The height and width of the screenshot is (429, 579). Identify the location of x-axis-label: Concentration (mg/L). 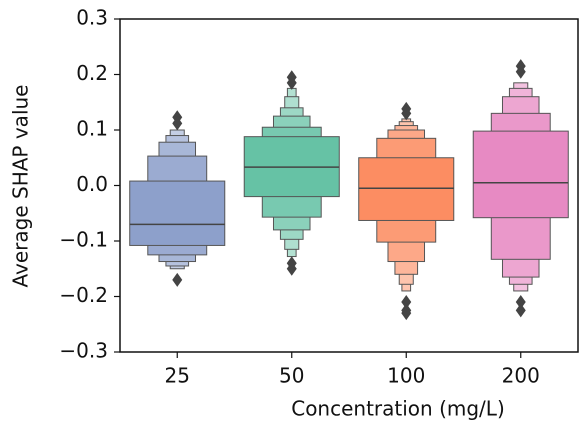
(398, 409).